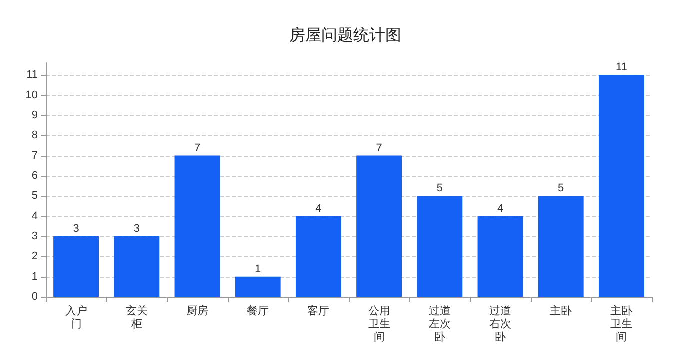 Image resolution: width=691 pixels, height=359 pixels. What do you see at coordinates (258, 269) in the screenshot?
I see `data-label: 1` at bounding box center [258, 269].